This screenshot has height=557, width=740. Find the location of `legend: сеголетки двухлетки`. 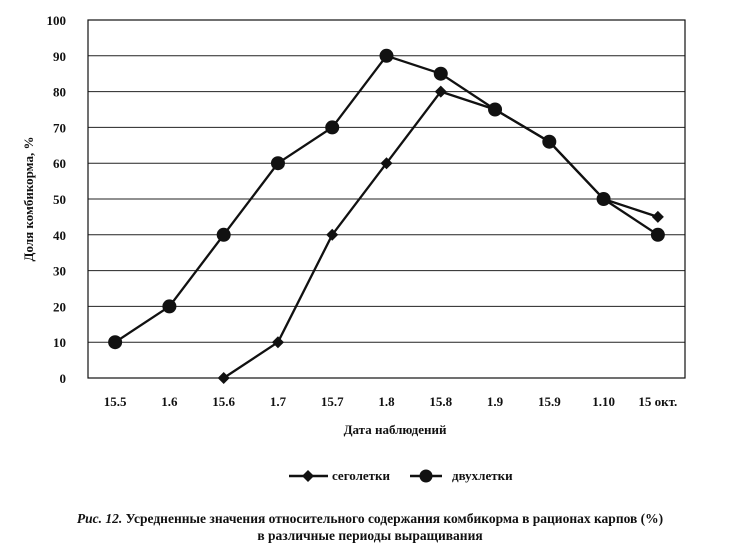

legend: сеголетки двухлетки is located at coordinates (401, 475).